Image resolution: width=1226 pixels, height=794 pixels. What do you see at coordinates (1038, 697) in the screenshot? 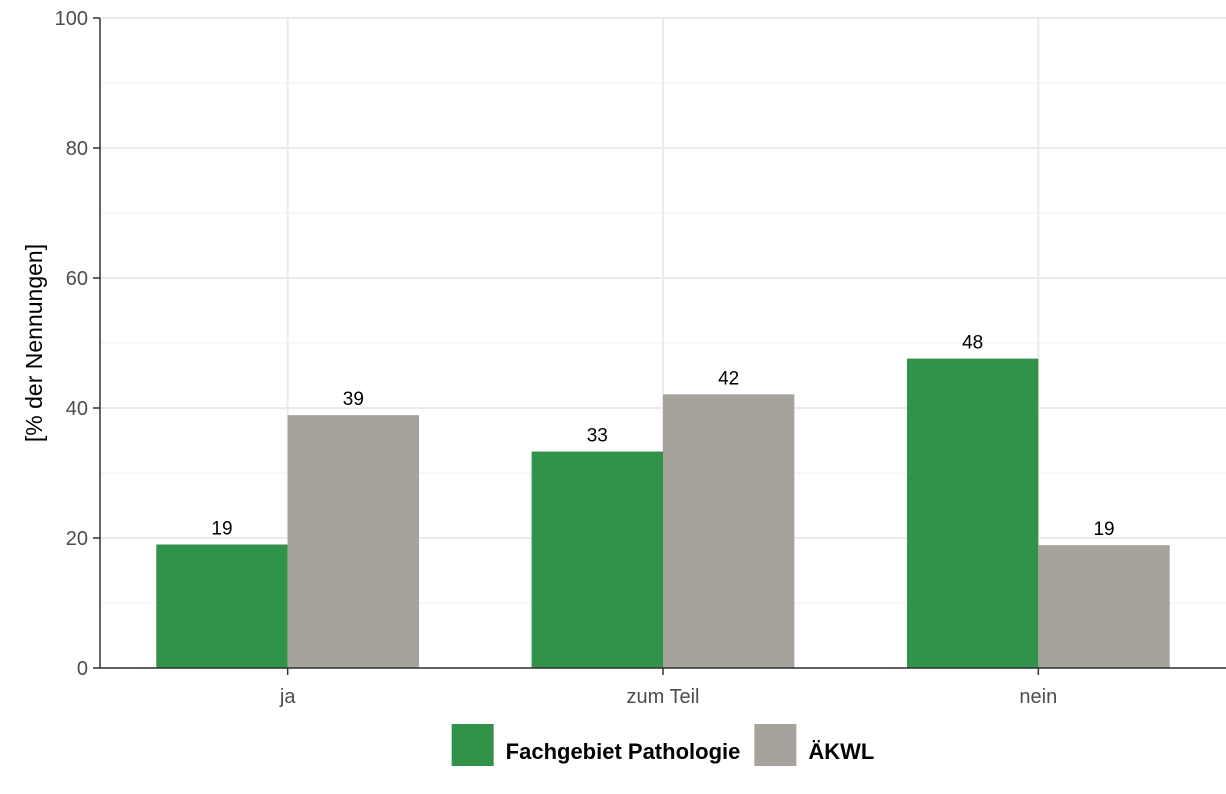
I see `x-tick-label: nein` at bounding box center [1038, 697].